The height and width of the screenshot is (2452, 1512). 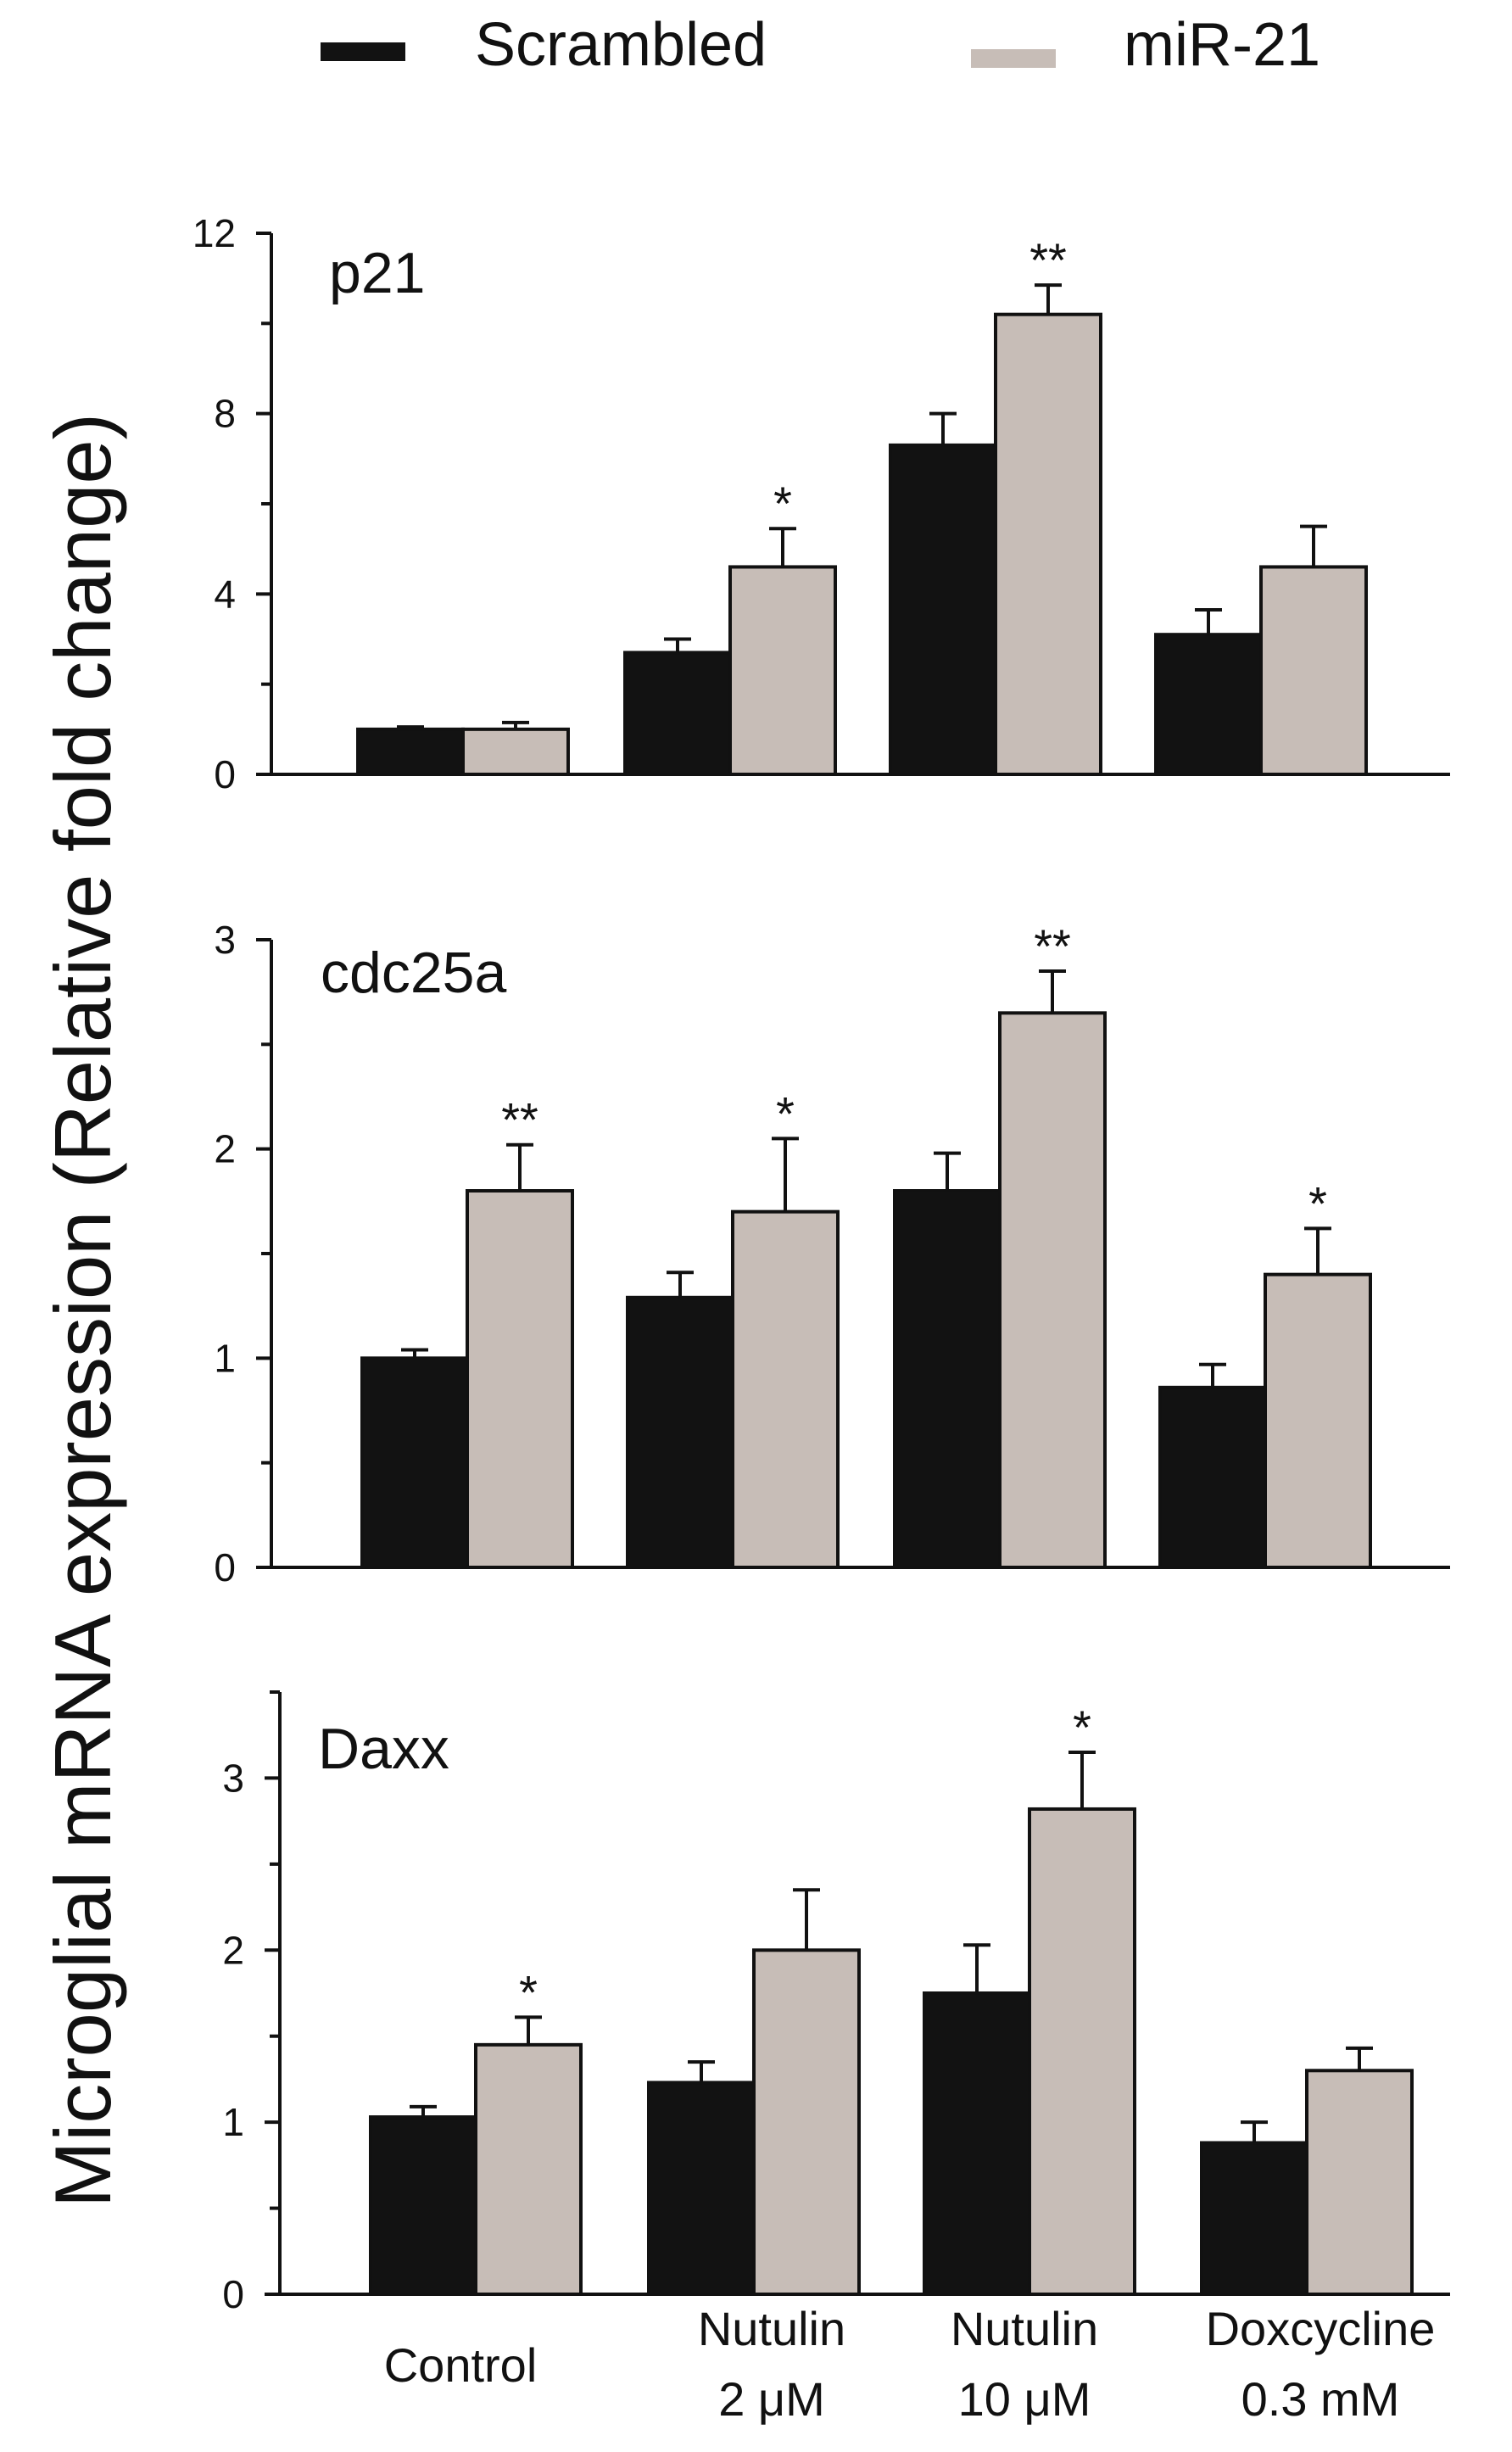 I want to click on significance-cdc25a-doxcycline-0-3-mm: *, so click(x=1317, y=1203).